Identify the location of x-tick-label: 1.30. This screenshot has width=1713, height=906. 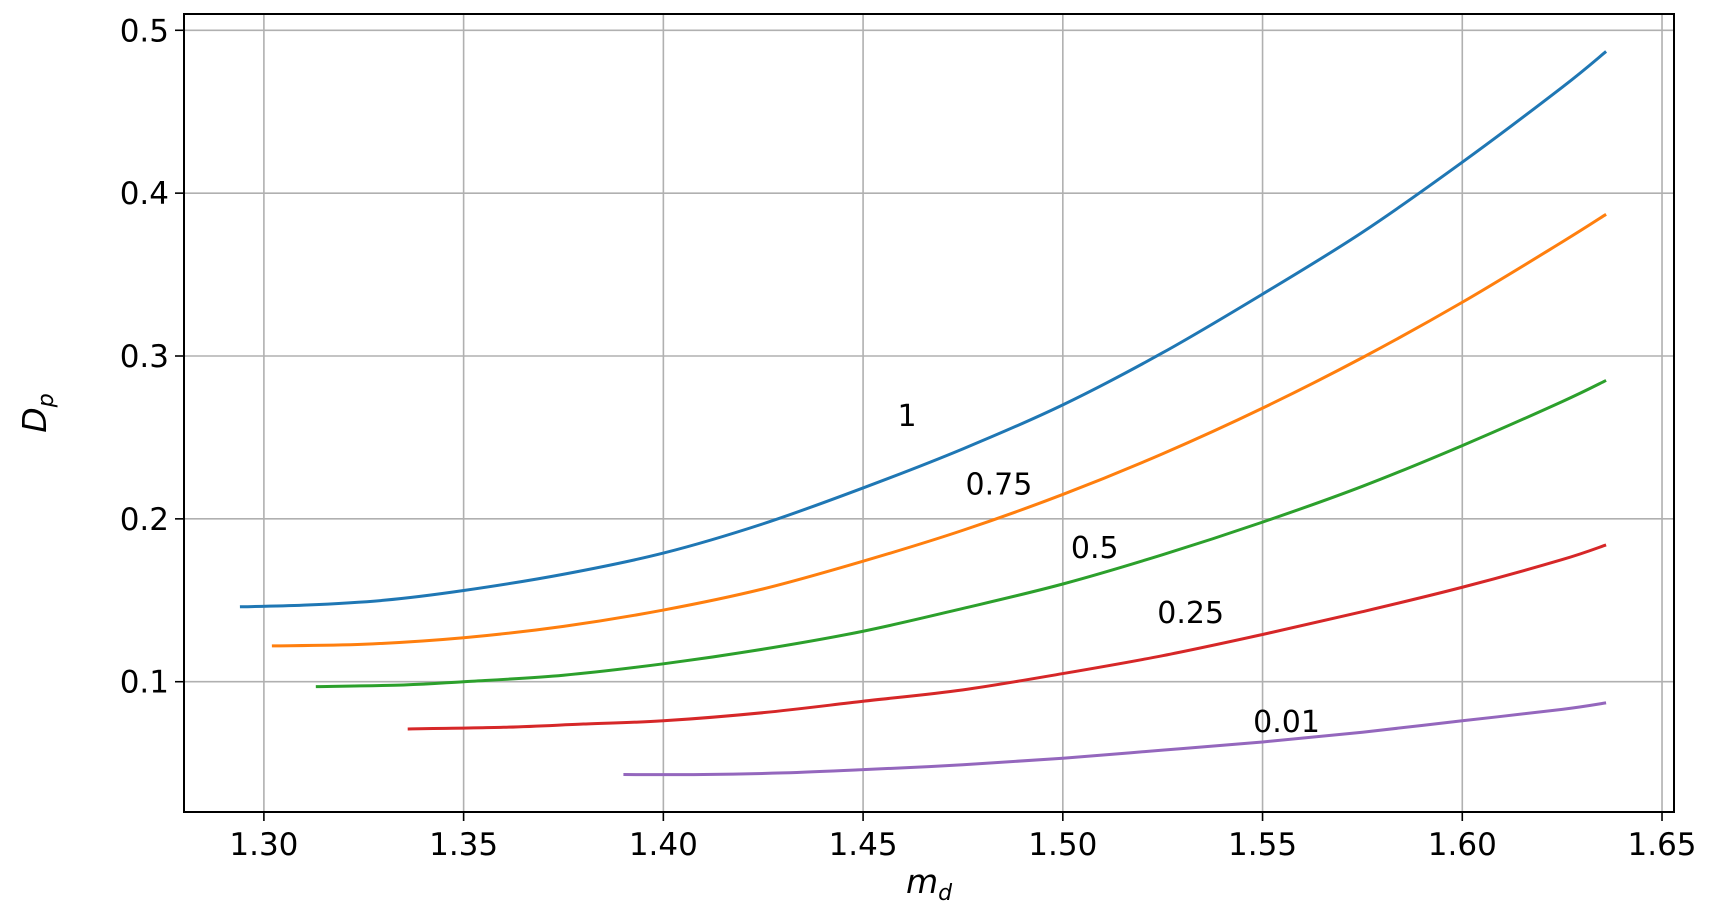
(263, 845).